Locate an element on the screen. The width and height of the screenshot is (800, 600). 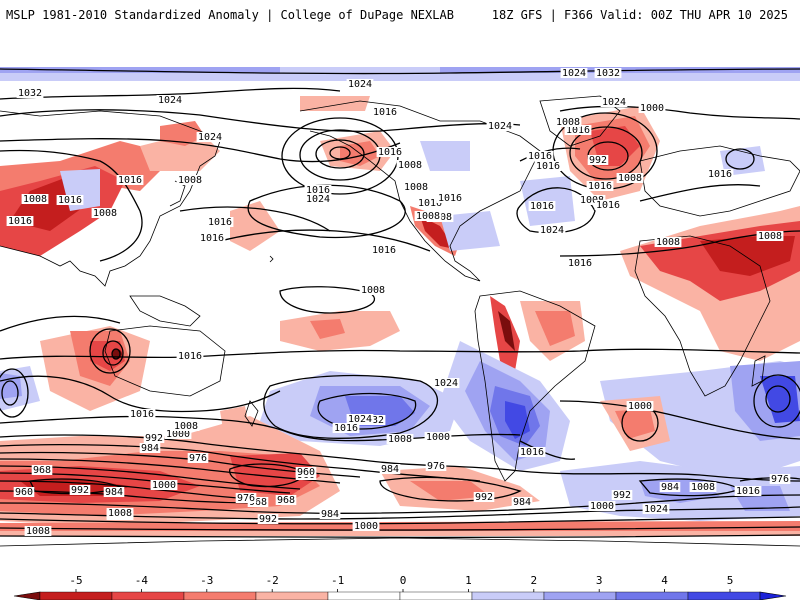
coast-antarctica is located at coordinates (400, 542).